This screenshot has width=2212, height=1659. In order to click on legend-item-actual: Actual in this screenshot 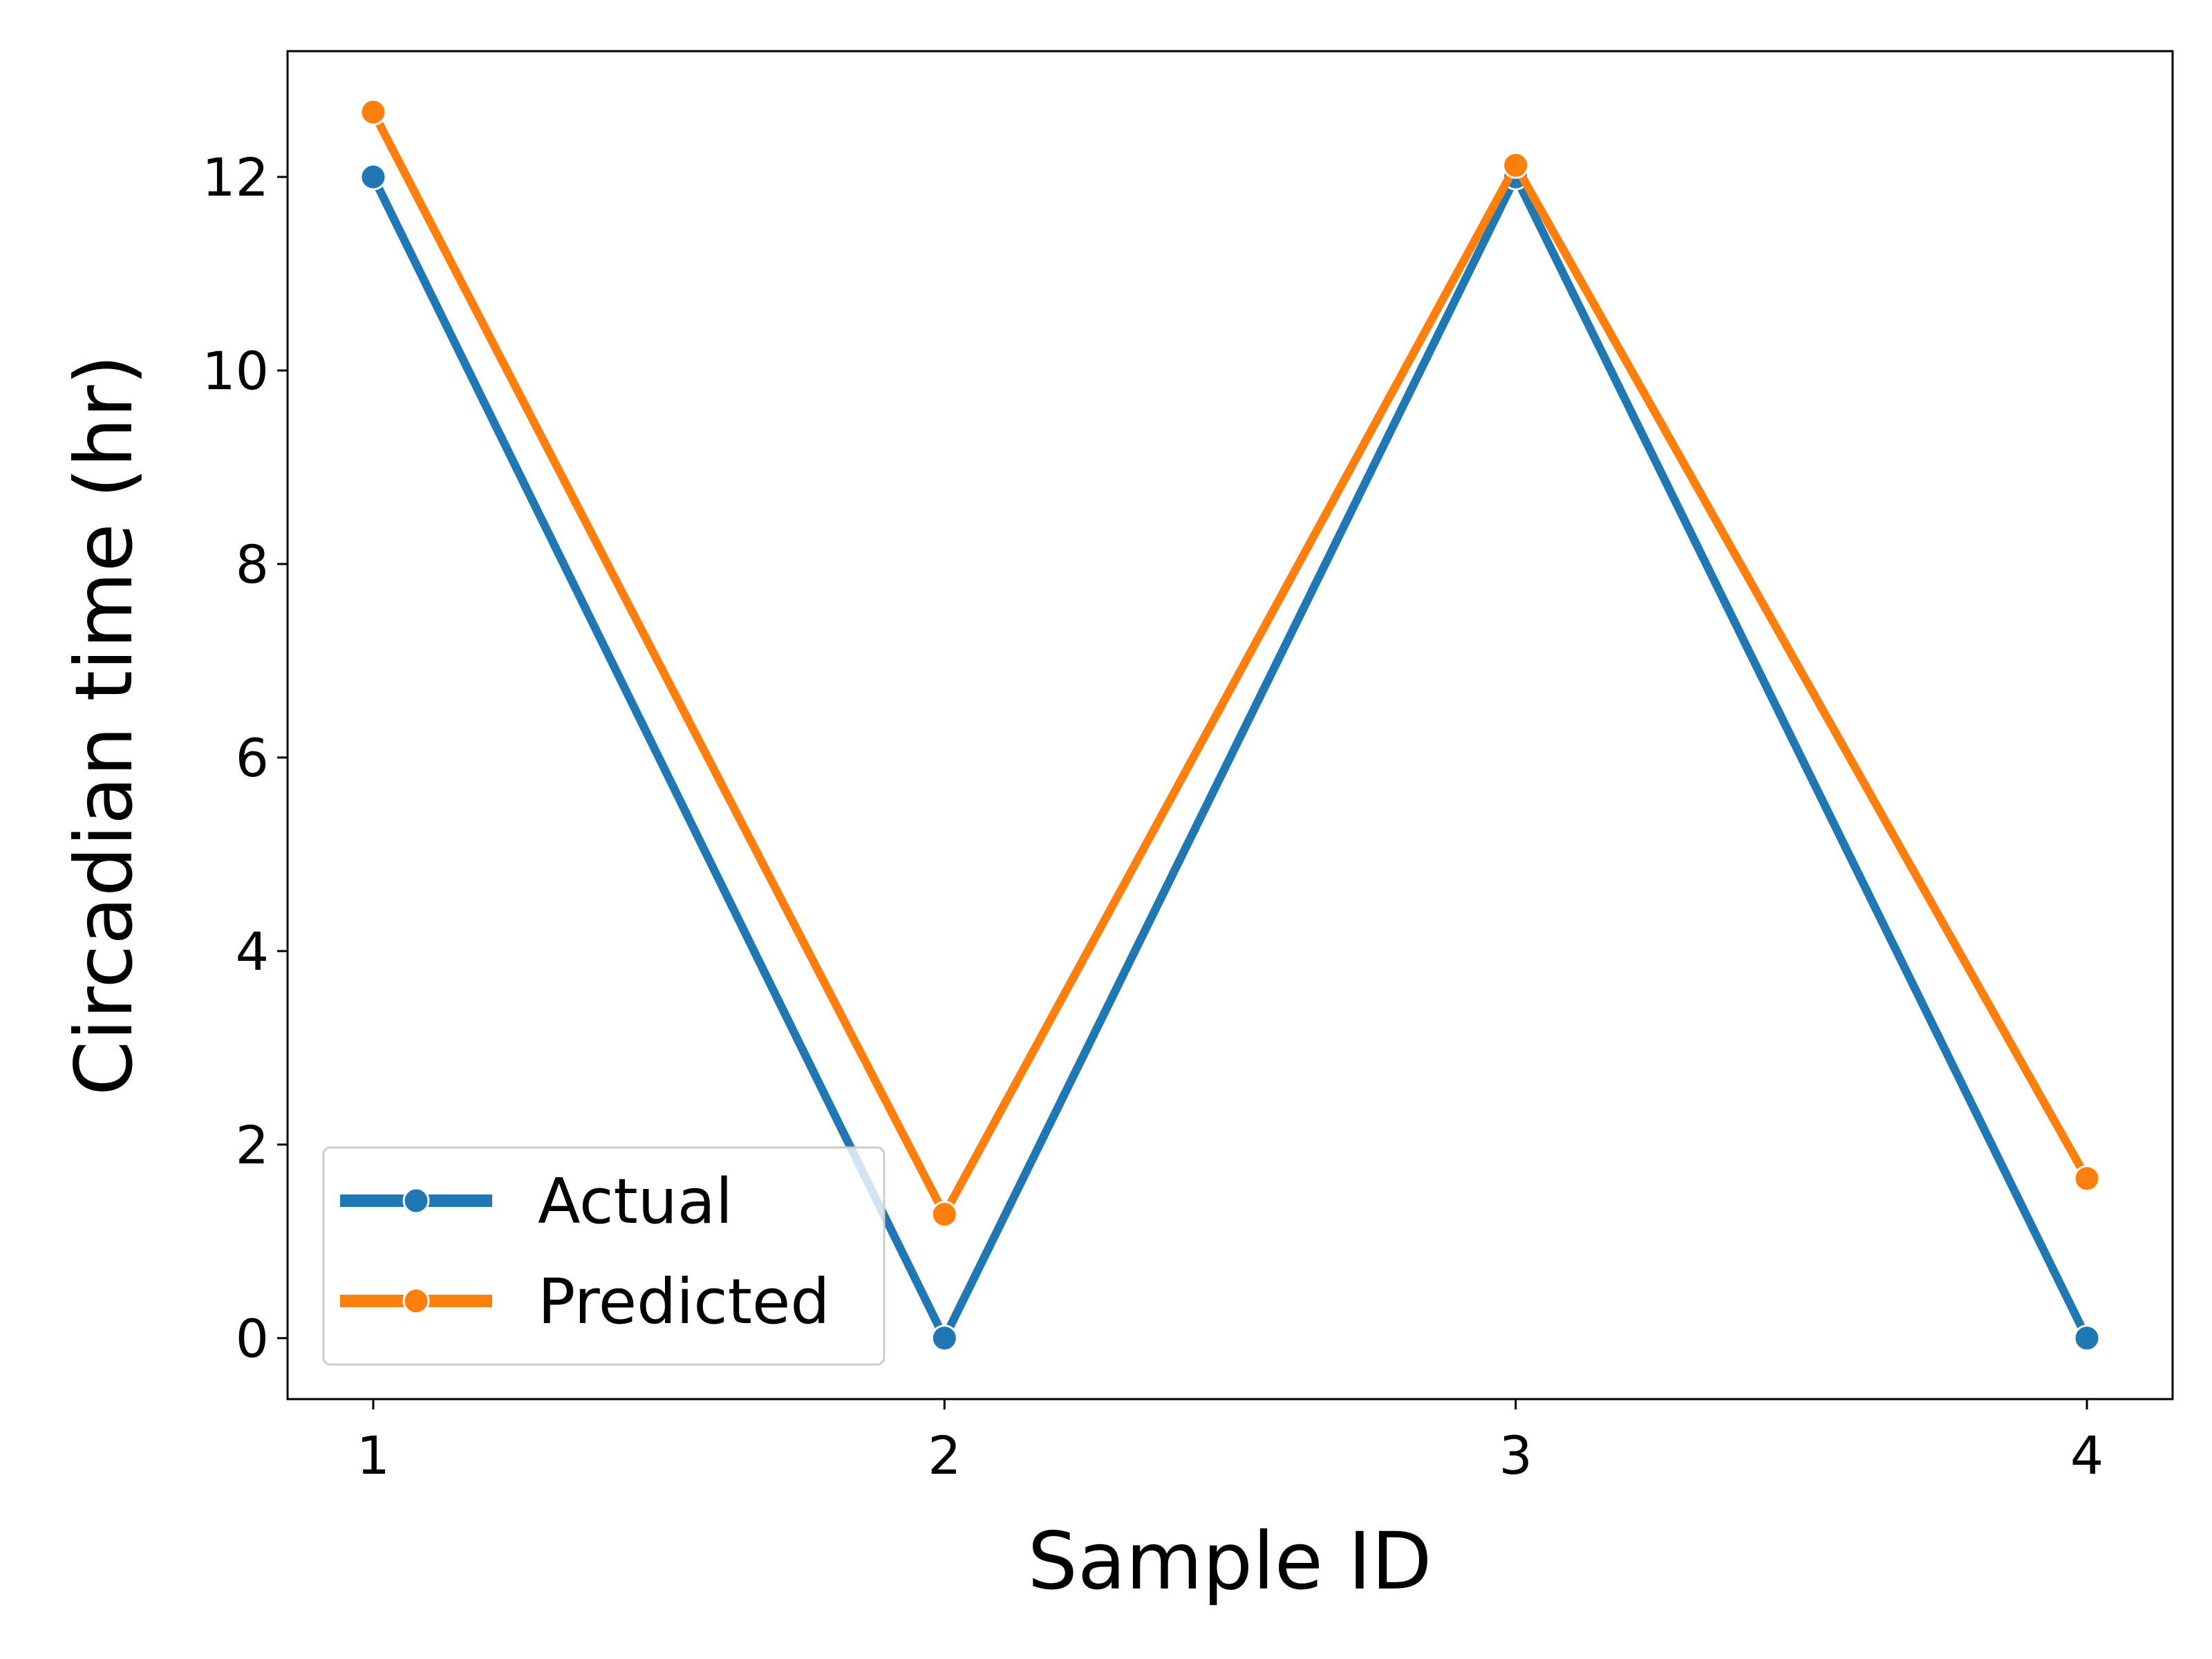, I will do `click(536, 1201)`.